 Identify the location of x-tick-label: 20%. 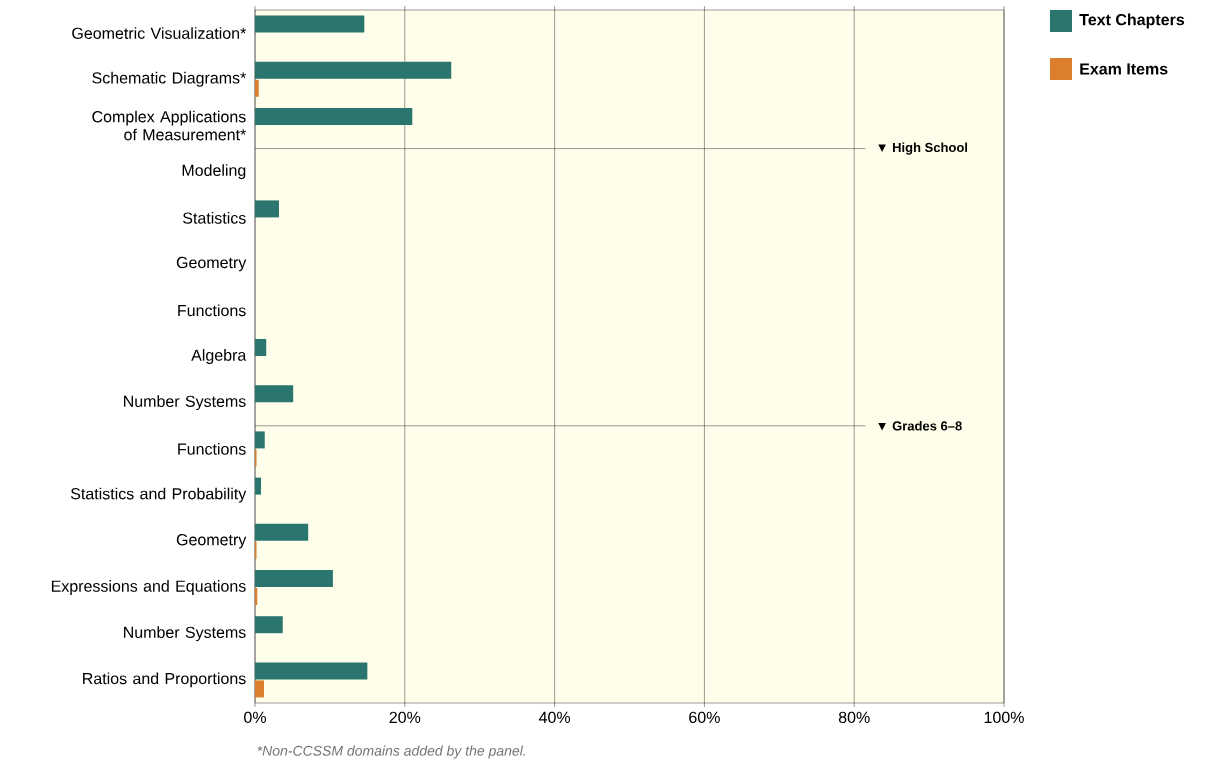
(405, 717).